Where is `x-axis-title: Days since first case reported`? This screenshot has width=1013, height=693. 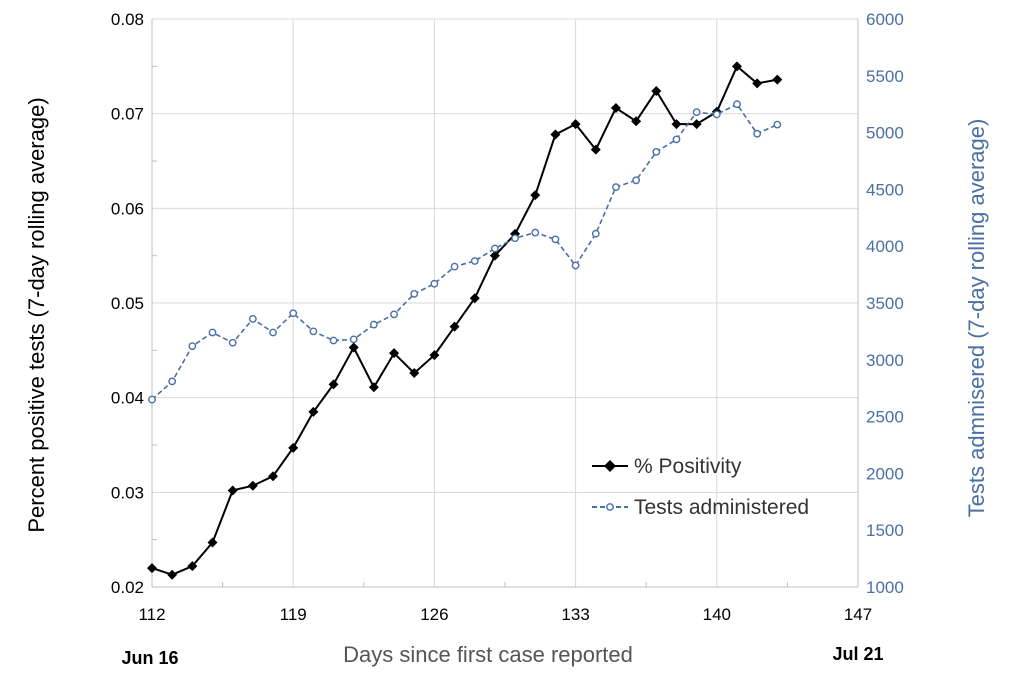
x-axis-title: Days since first case reported is located at coordinates (488, 654).